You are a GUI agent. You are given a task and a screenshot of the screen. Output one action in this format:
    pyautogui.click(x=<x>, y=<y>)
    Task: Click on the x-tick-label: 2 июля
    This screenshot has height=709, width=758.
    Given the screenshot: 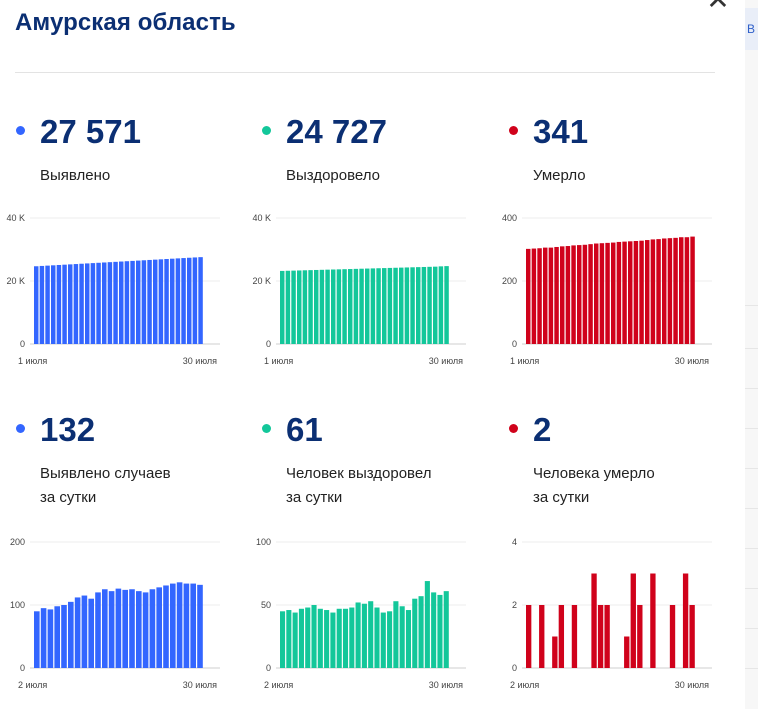 What is the action you would take?
    pyautogui.click(x=524, y=685)
    